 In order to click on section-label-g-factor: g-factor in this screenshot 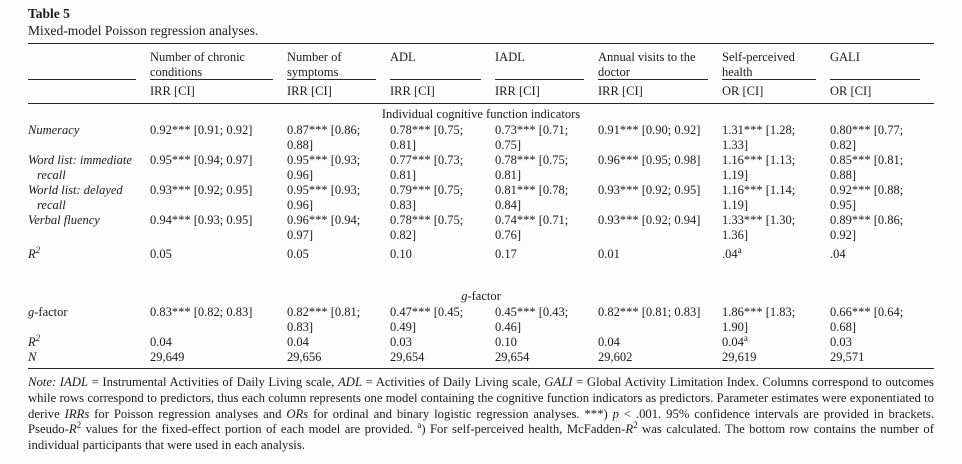, I will do `click(481, 296)`.